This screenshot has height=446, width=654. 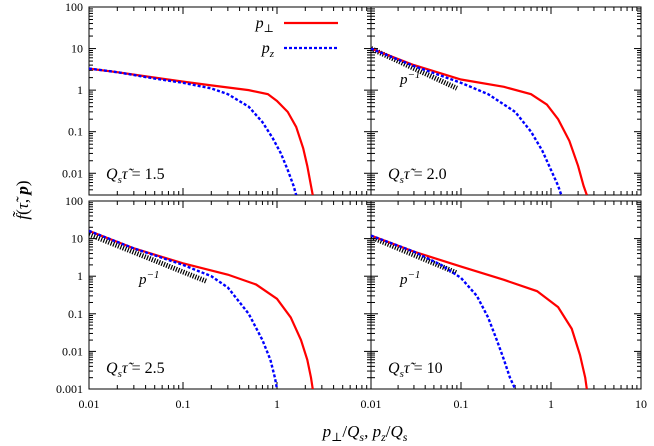 What do you see at coordinates (264, 25) in the screenshot?
I see `legend-label-p-perp: p⊥` at bounding box center [264, 25].